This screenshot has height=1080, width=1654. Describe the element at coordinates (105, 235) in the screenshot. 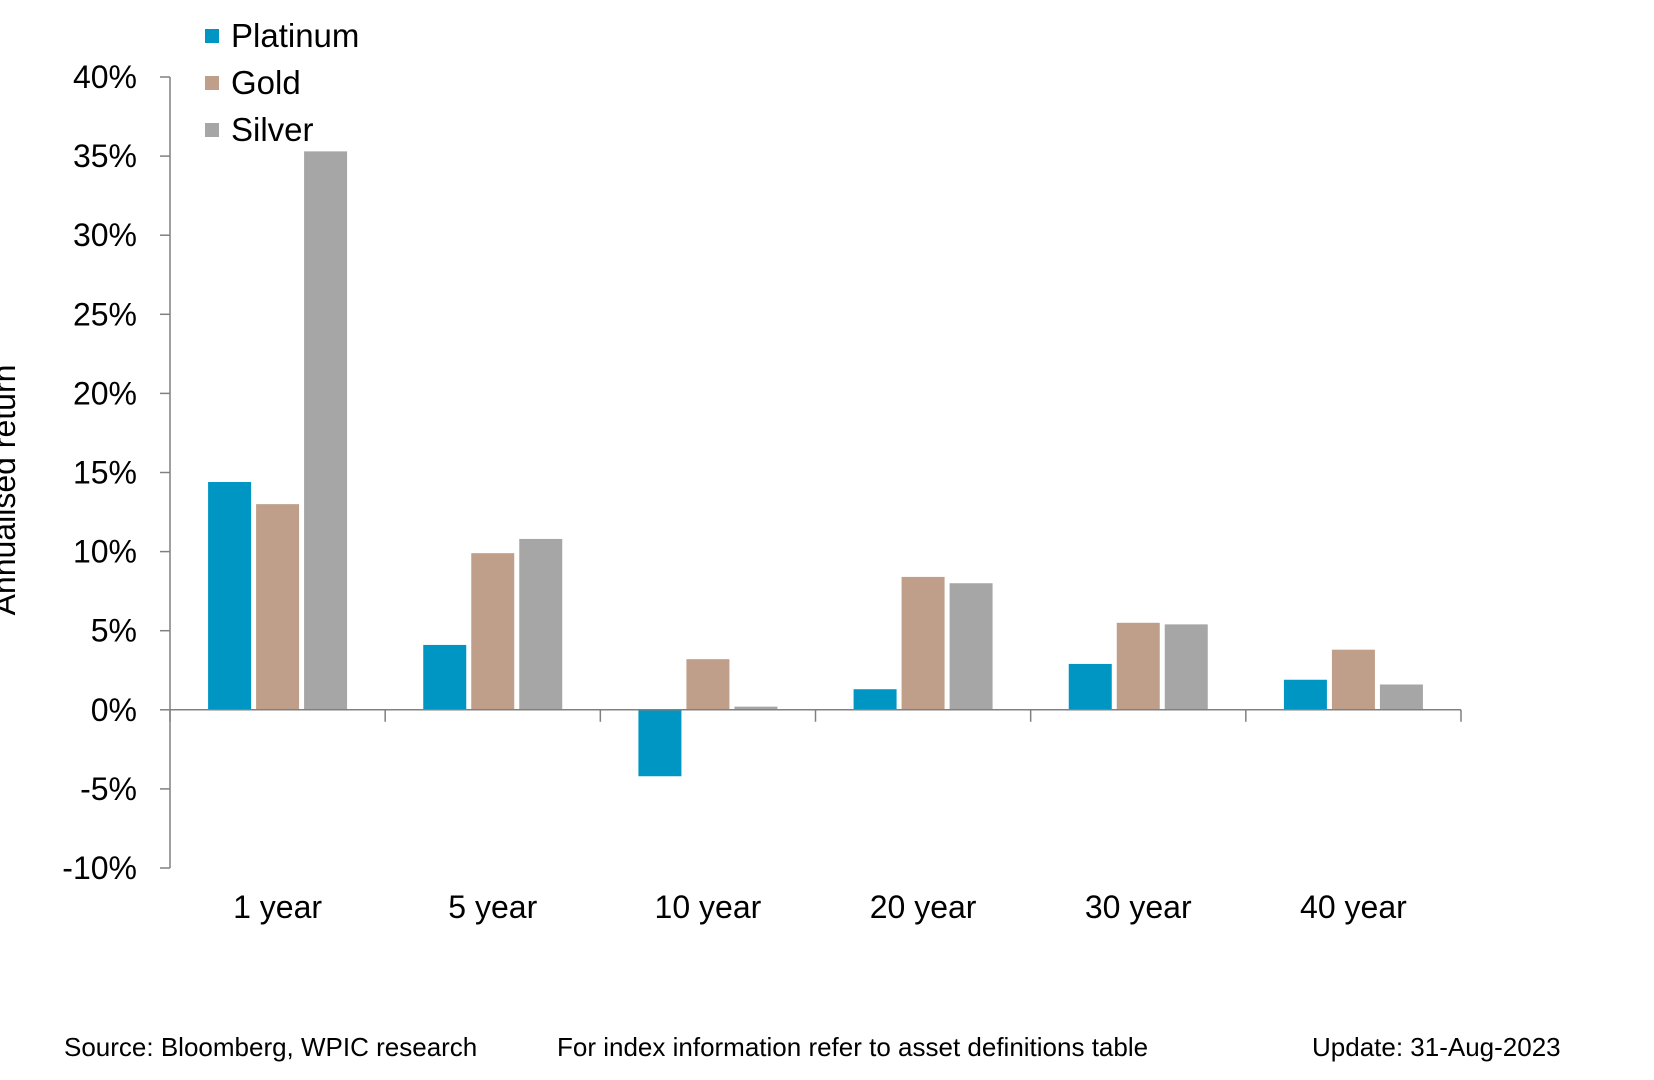

I see `y-tick-label: 30%` at that location.